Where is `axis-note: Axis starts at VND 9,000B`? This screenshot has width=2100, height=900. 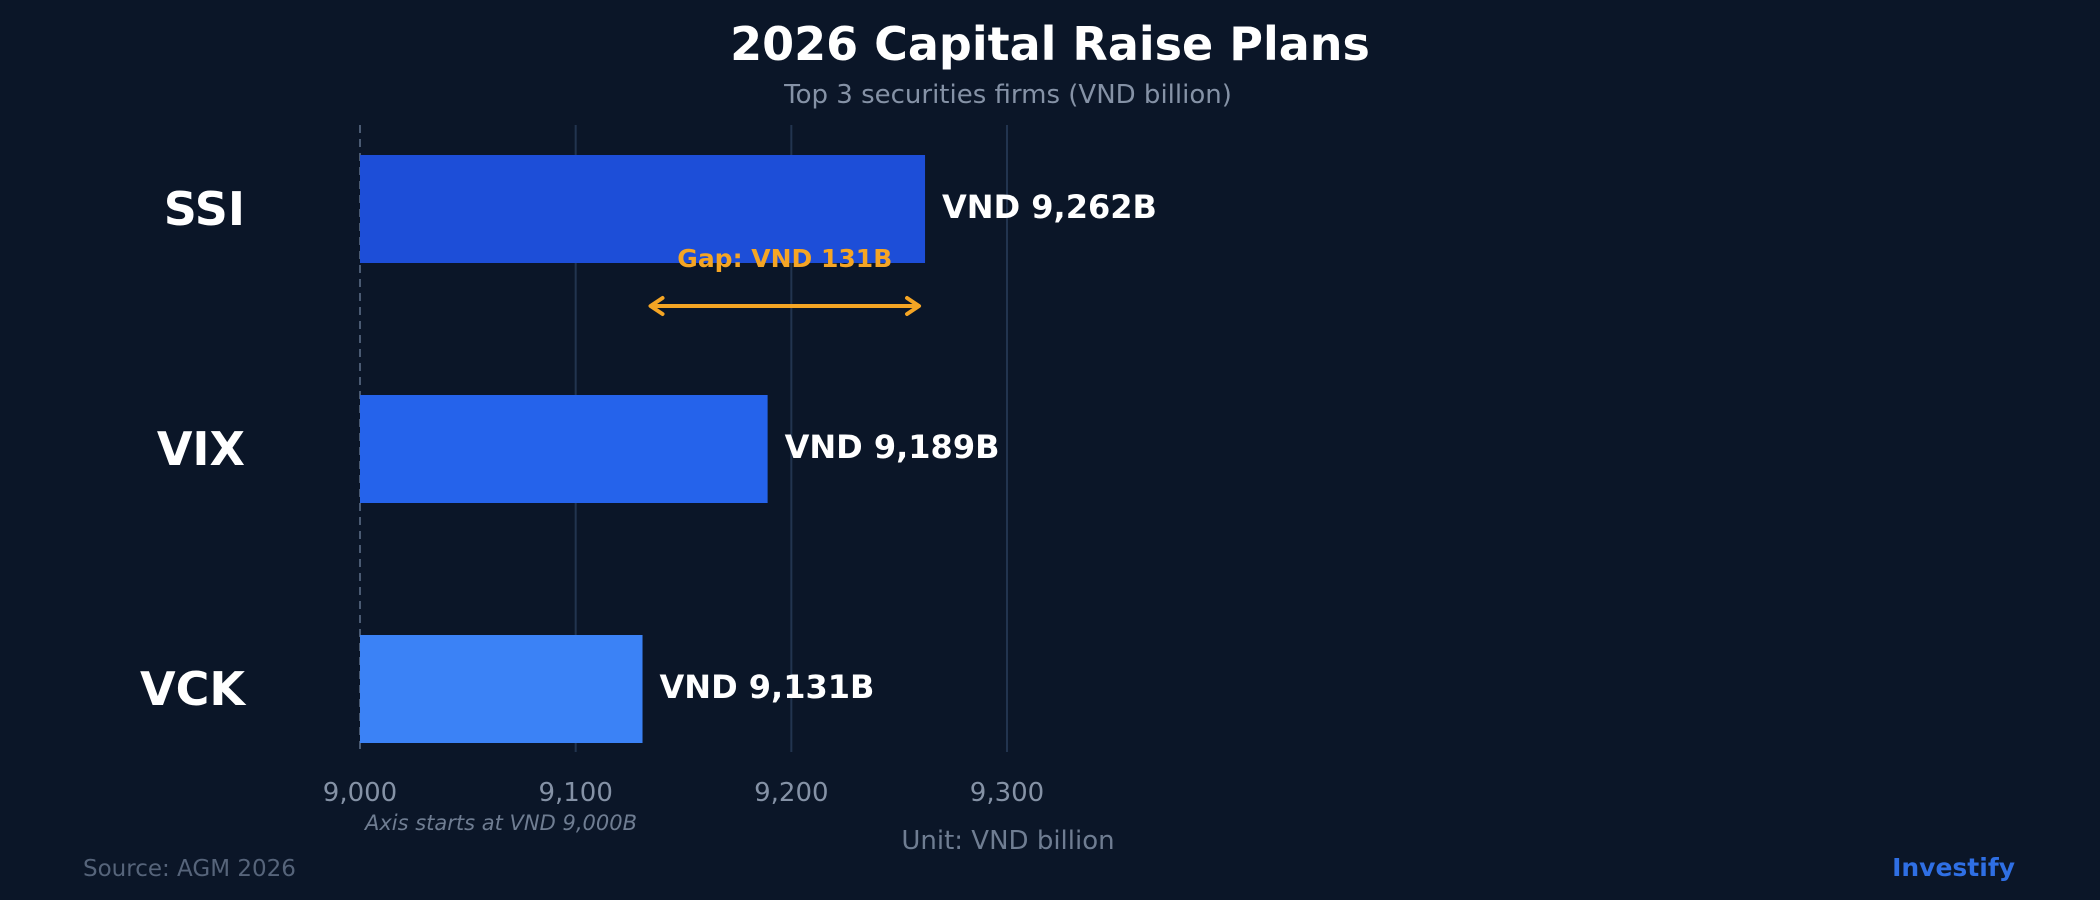 axis-note: Axis starts at VND 9,000B is located at coordinates (500, 823).